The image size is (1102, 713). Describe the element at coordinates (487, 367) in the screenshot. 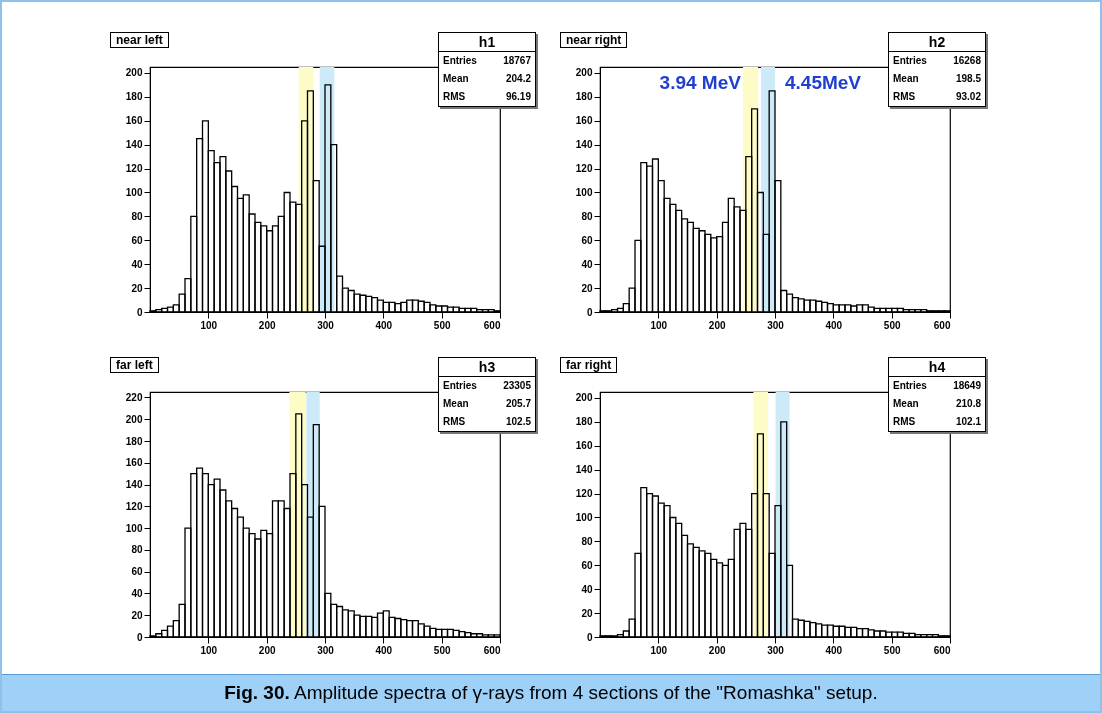

I see `text: h3` at that location.